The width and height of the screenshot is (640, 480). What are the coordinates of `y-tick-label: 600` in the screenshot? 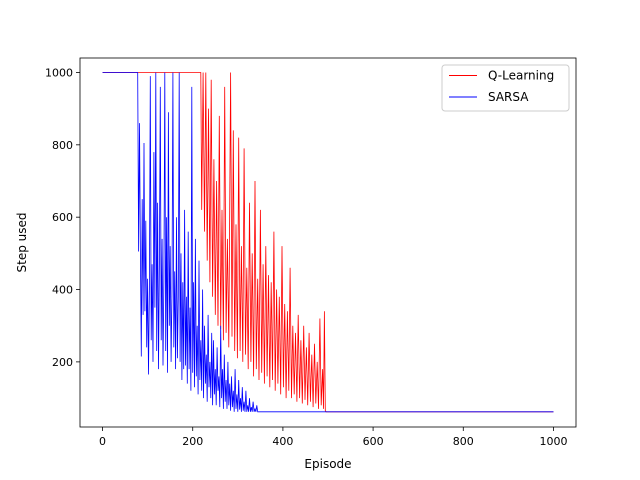 It's located at (62, 217).